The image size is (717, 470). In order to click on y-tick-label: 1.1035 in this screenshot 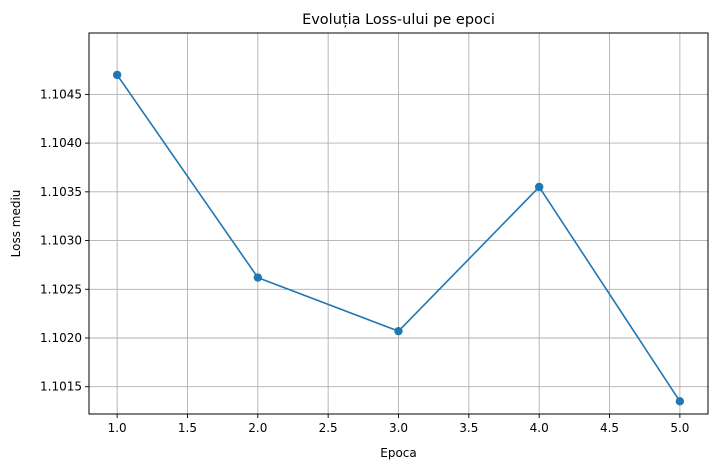, I will do `click(61, 192)`.